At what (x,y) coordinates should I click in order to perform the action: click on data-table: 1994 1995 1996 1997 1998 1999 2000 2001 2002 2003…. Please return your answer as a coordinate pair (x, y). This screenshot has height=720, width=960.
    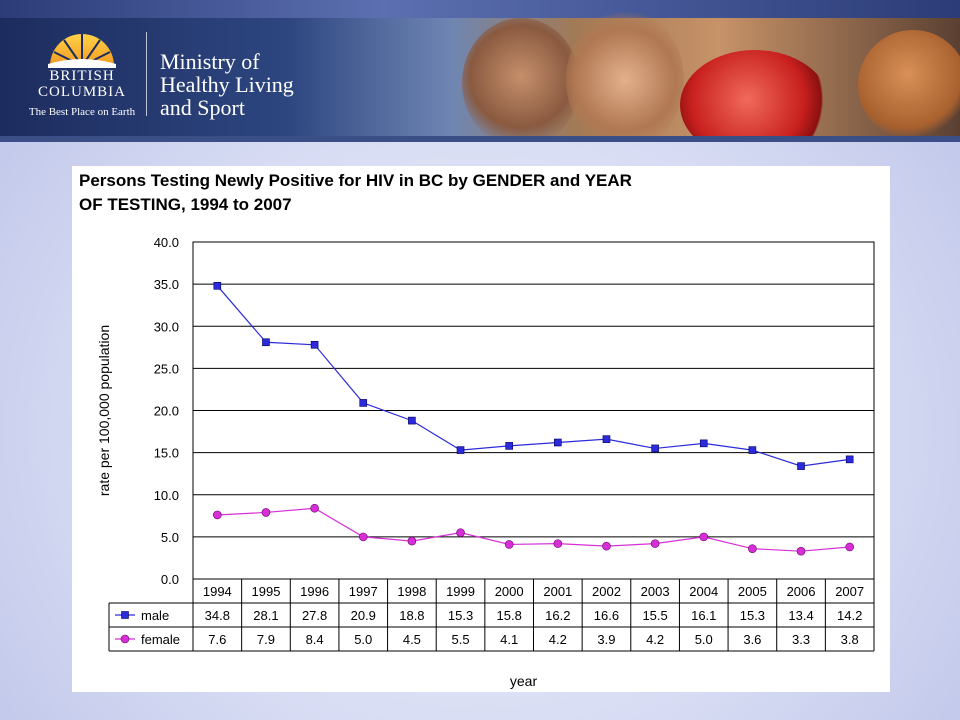
    Looking at the image, I should click on (491, 615).